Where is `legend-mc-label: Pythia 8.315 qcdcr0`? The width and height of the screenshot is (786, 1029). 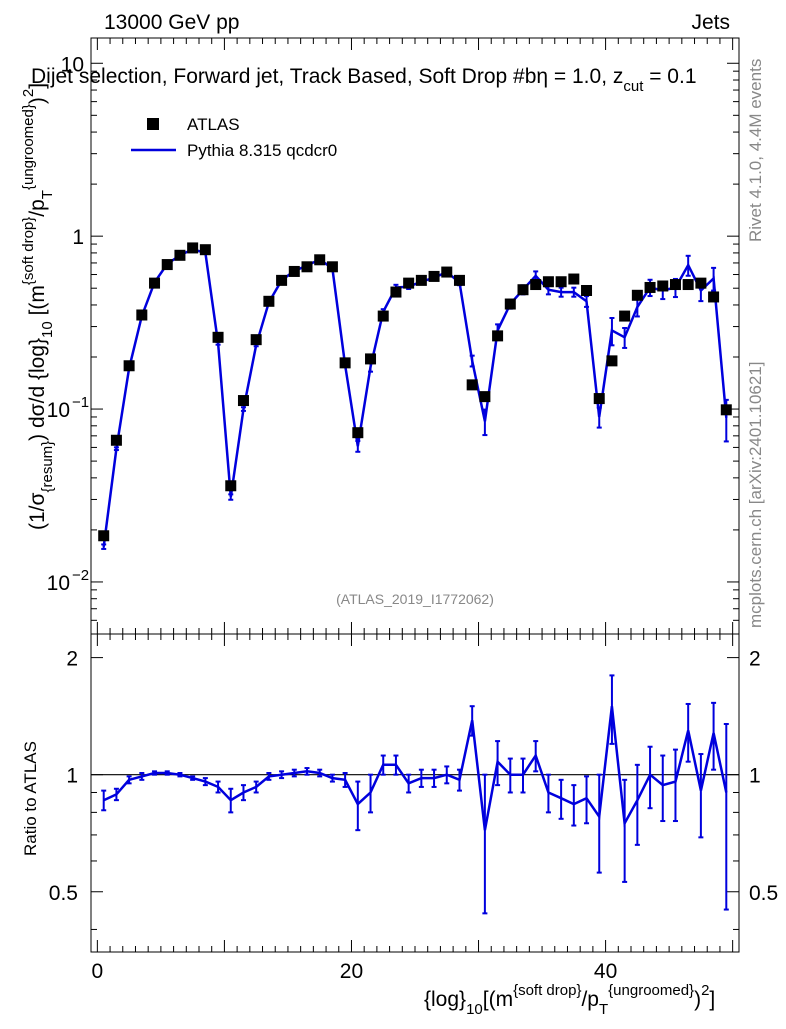 legend-mc-label: Pythia 8.315 qcdcr0 is located at coordinates (262, 150).